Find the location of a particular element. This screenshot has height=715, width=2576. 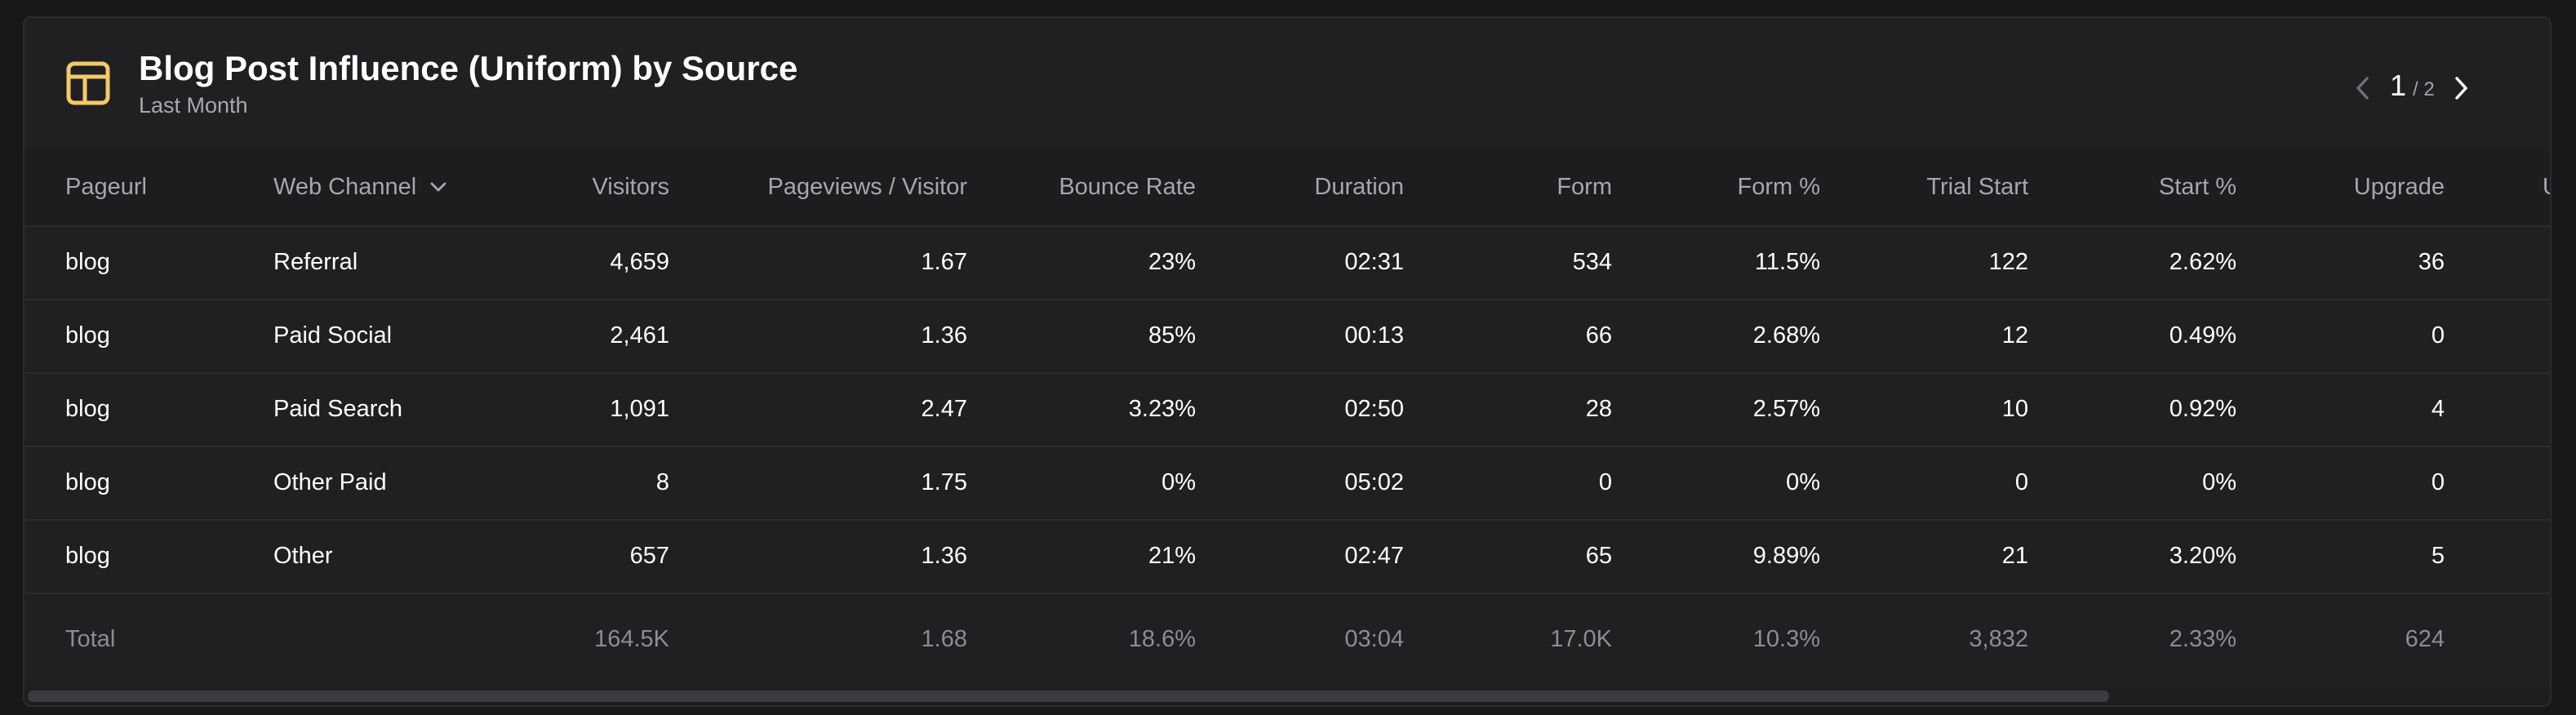

cell-form: 0 is located at coordinates (1605, 482).